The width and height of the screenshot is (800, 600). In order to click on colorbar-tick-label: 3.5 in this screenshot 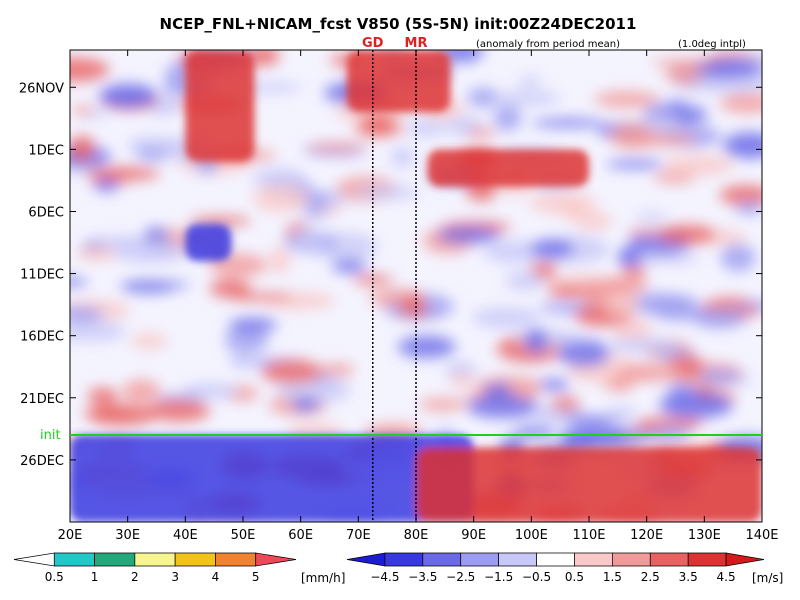, I will do `click(688, 577)`.